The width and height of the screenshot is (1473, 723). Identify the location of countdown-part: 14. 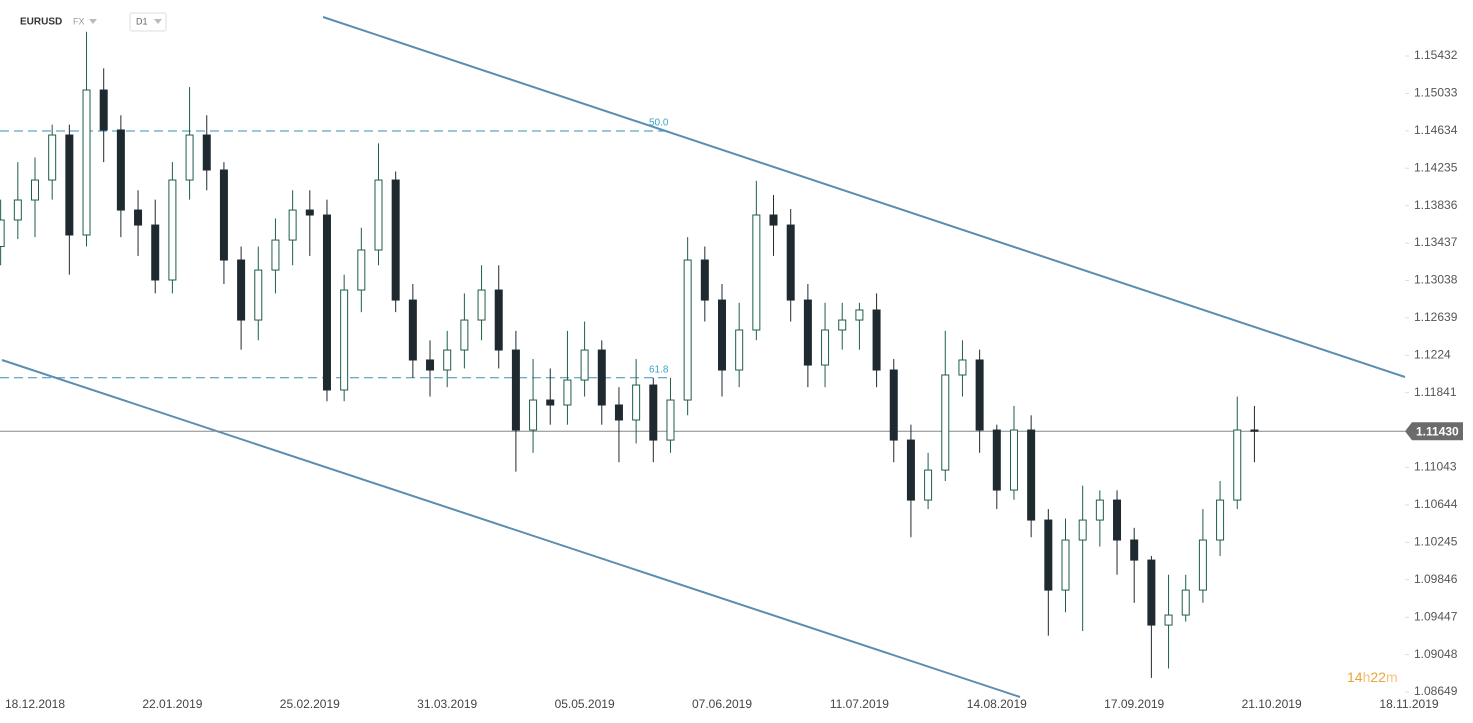
(1355, 677).